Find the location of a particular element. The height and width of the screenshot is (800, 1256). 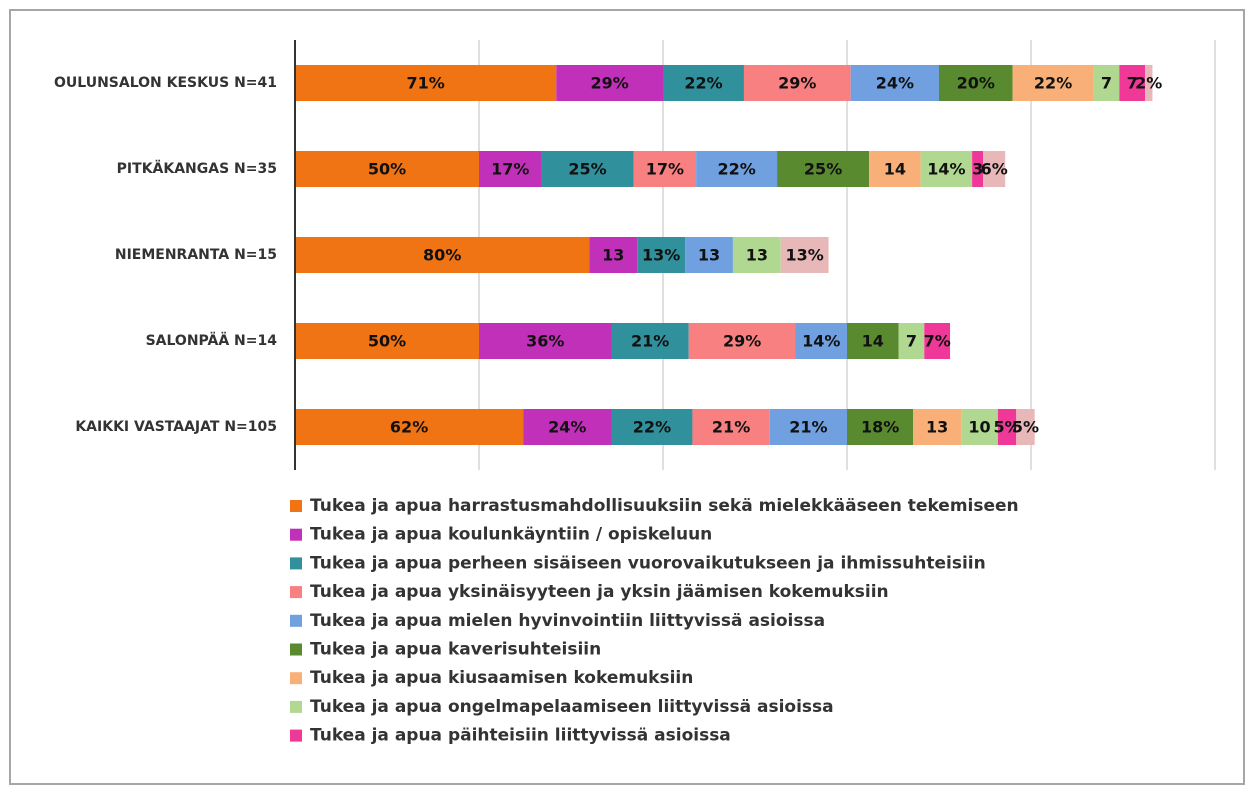

data-label: 80% is located at coordinates (442, 255).